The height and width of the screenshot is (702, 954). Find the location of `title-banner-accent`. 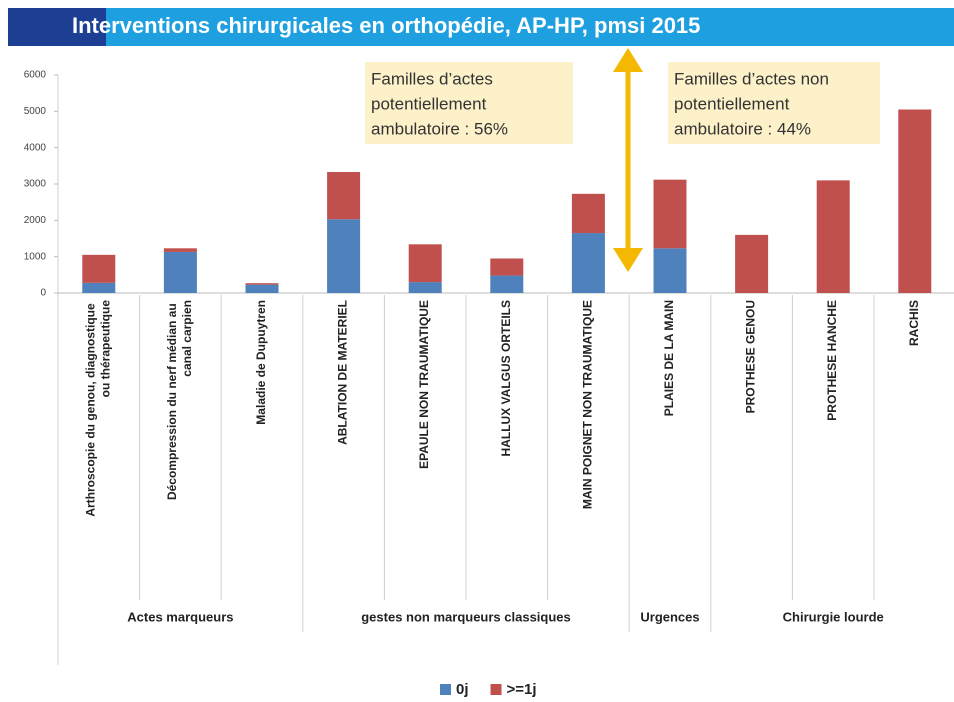

title-banner-accent is located at coordinates (57, 27).